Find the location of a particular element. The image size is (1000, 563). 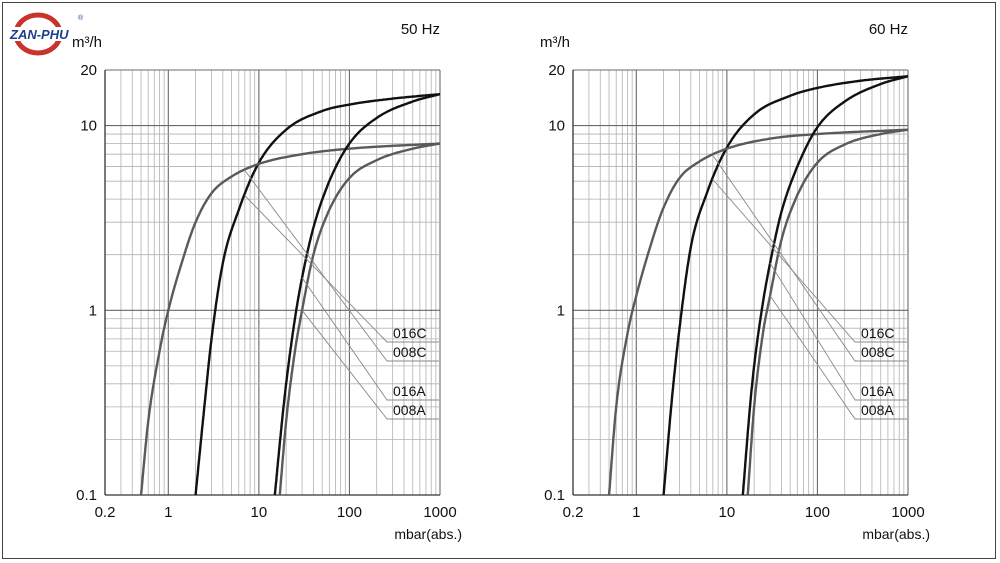

chart-title: 50 Hz is located at coordinates (420, 29).